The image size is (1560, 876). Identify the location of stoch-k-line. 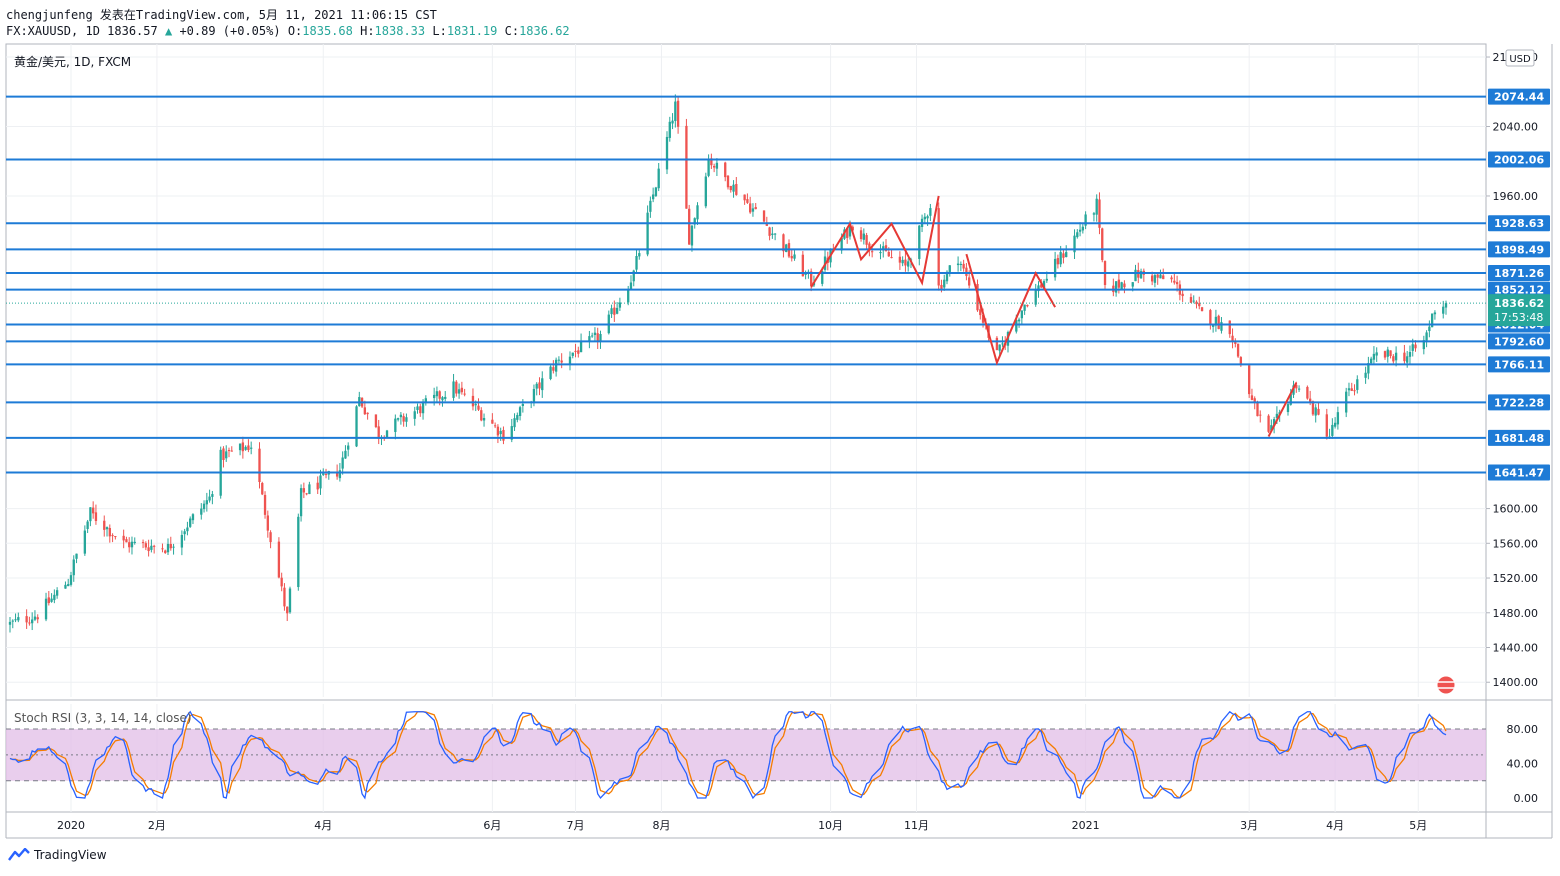
(728, 755).